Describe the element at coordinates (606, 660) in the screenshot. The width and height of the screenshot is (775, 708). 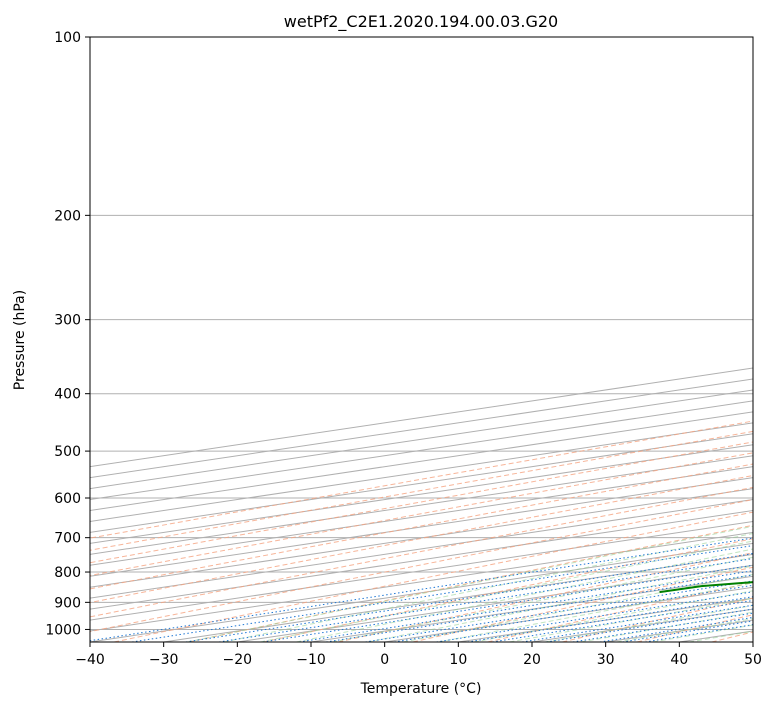
I see `x-tick-label: 30` at that location.